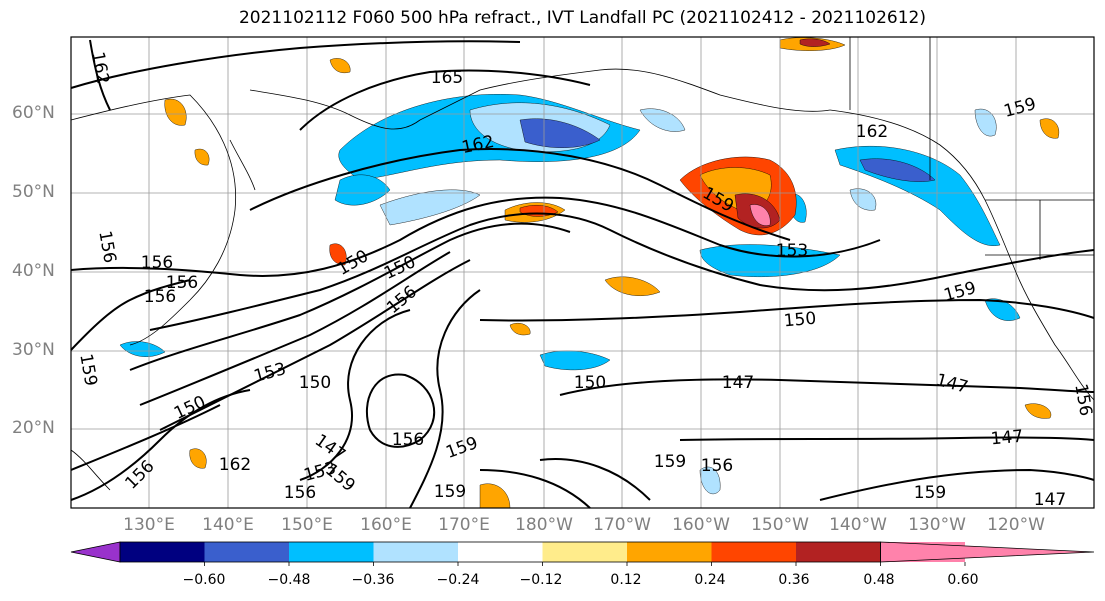 The width and height of the screenshot is (1105, 601). I want to click on lon-label: 130°W, so click(937, 525).